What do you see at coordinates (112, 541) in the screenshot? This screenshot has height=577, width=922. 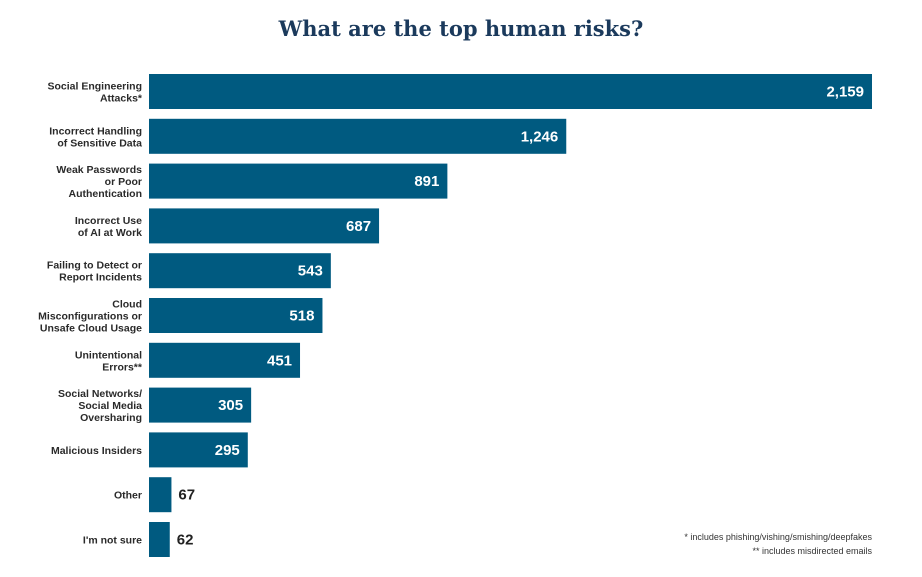 I see `category-label-10: I'm not sure` at bounding box center [112, 541].